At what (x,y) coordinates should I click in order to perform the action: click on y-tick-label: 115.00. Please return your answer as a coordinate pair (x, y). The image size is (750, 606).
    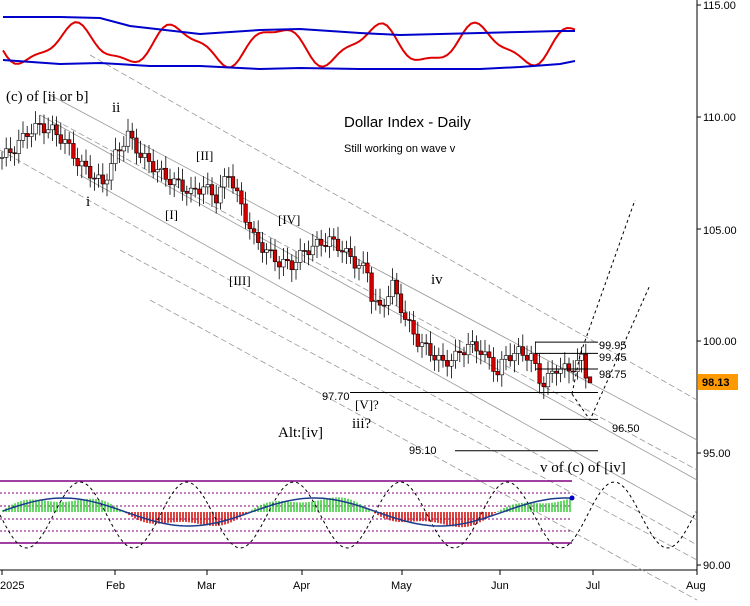
    Looking at the image, I should click on (719, 6).